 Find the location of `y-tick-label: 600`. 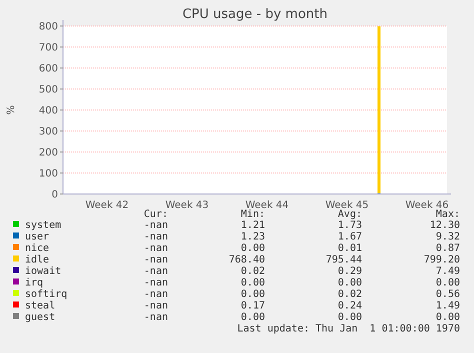

y-tick-label: 600 is located at coordinates (48, 69).